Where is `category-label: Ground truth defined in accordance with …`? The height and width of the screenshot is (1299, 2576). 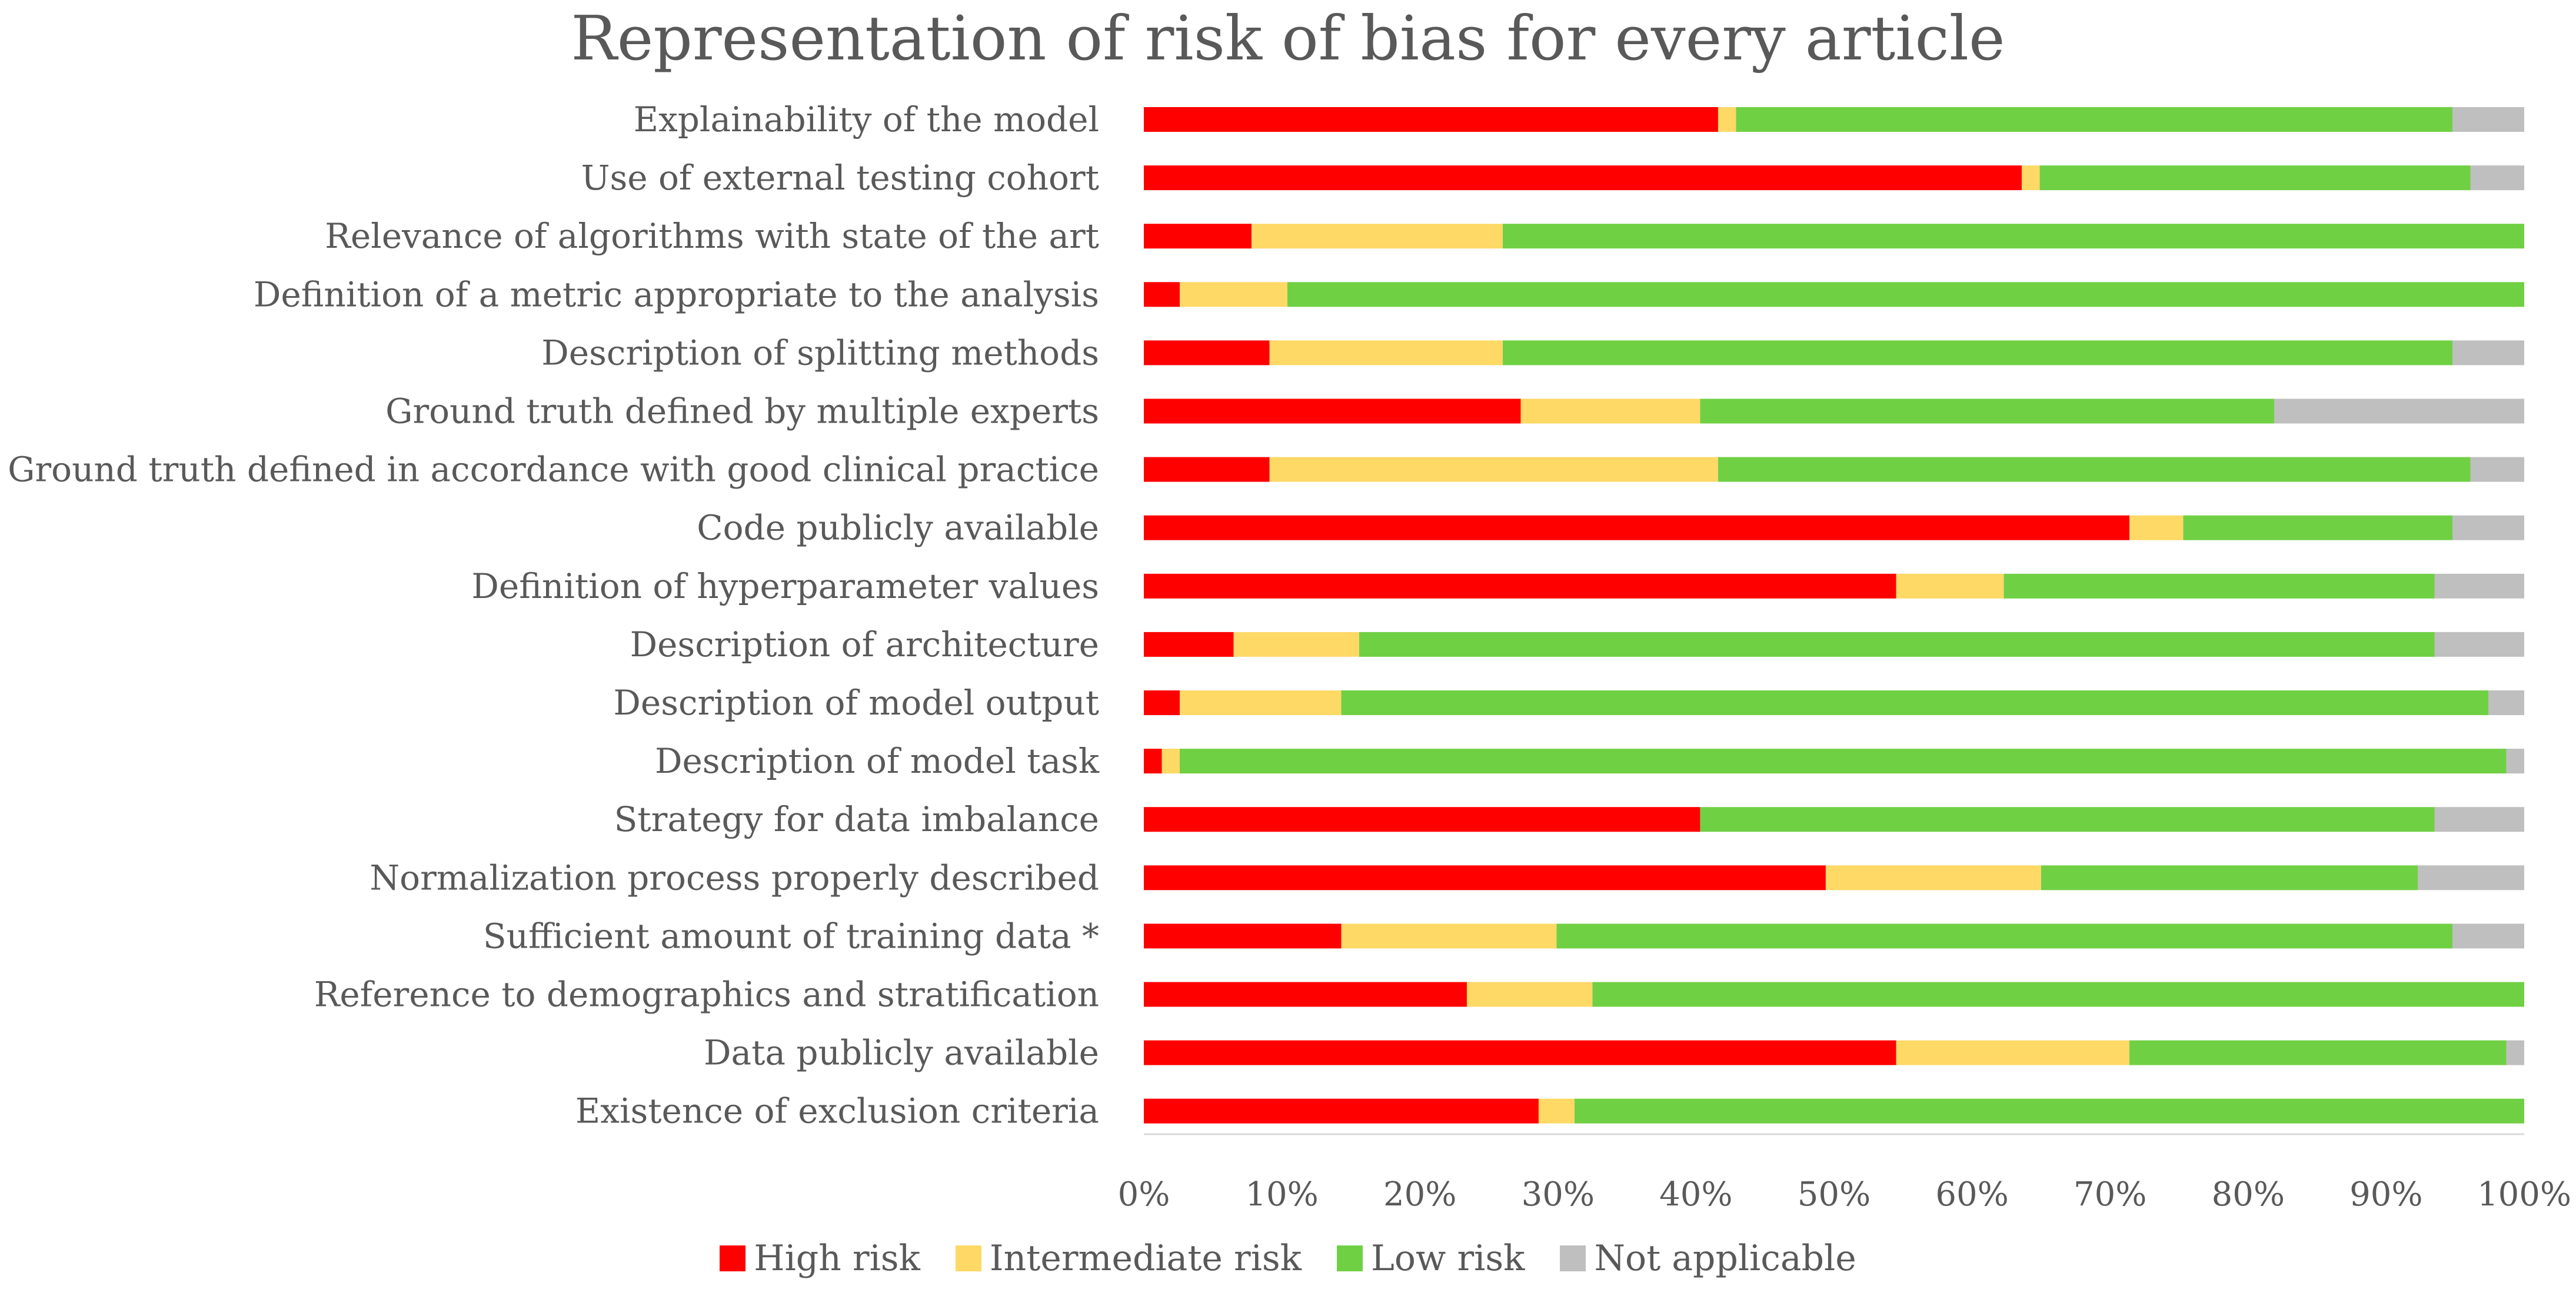 category-label: Ground truth defined in accordance with … is located at coordinates (553, 470).